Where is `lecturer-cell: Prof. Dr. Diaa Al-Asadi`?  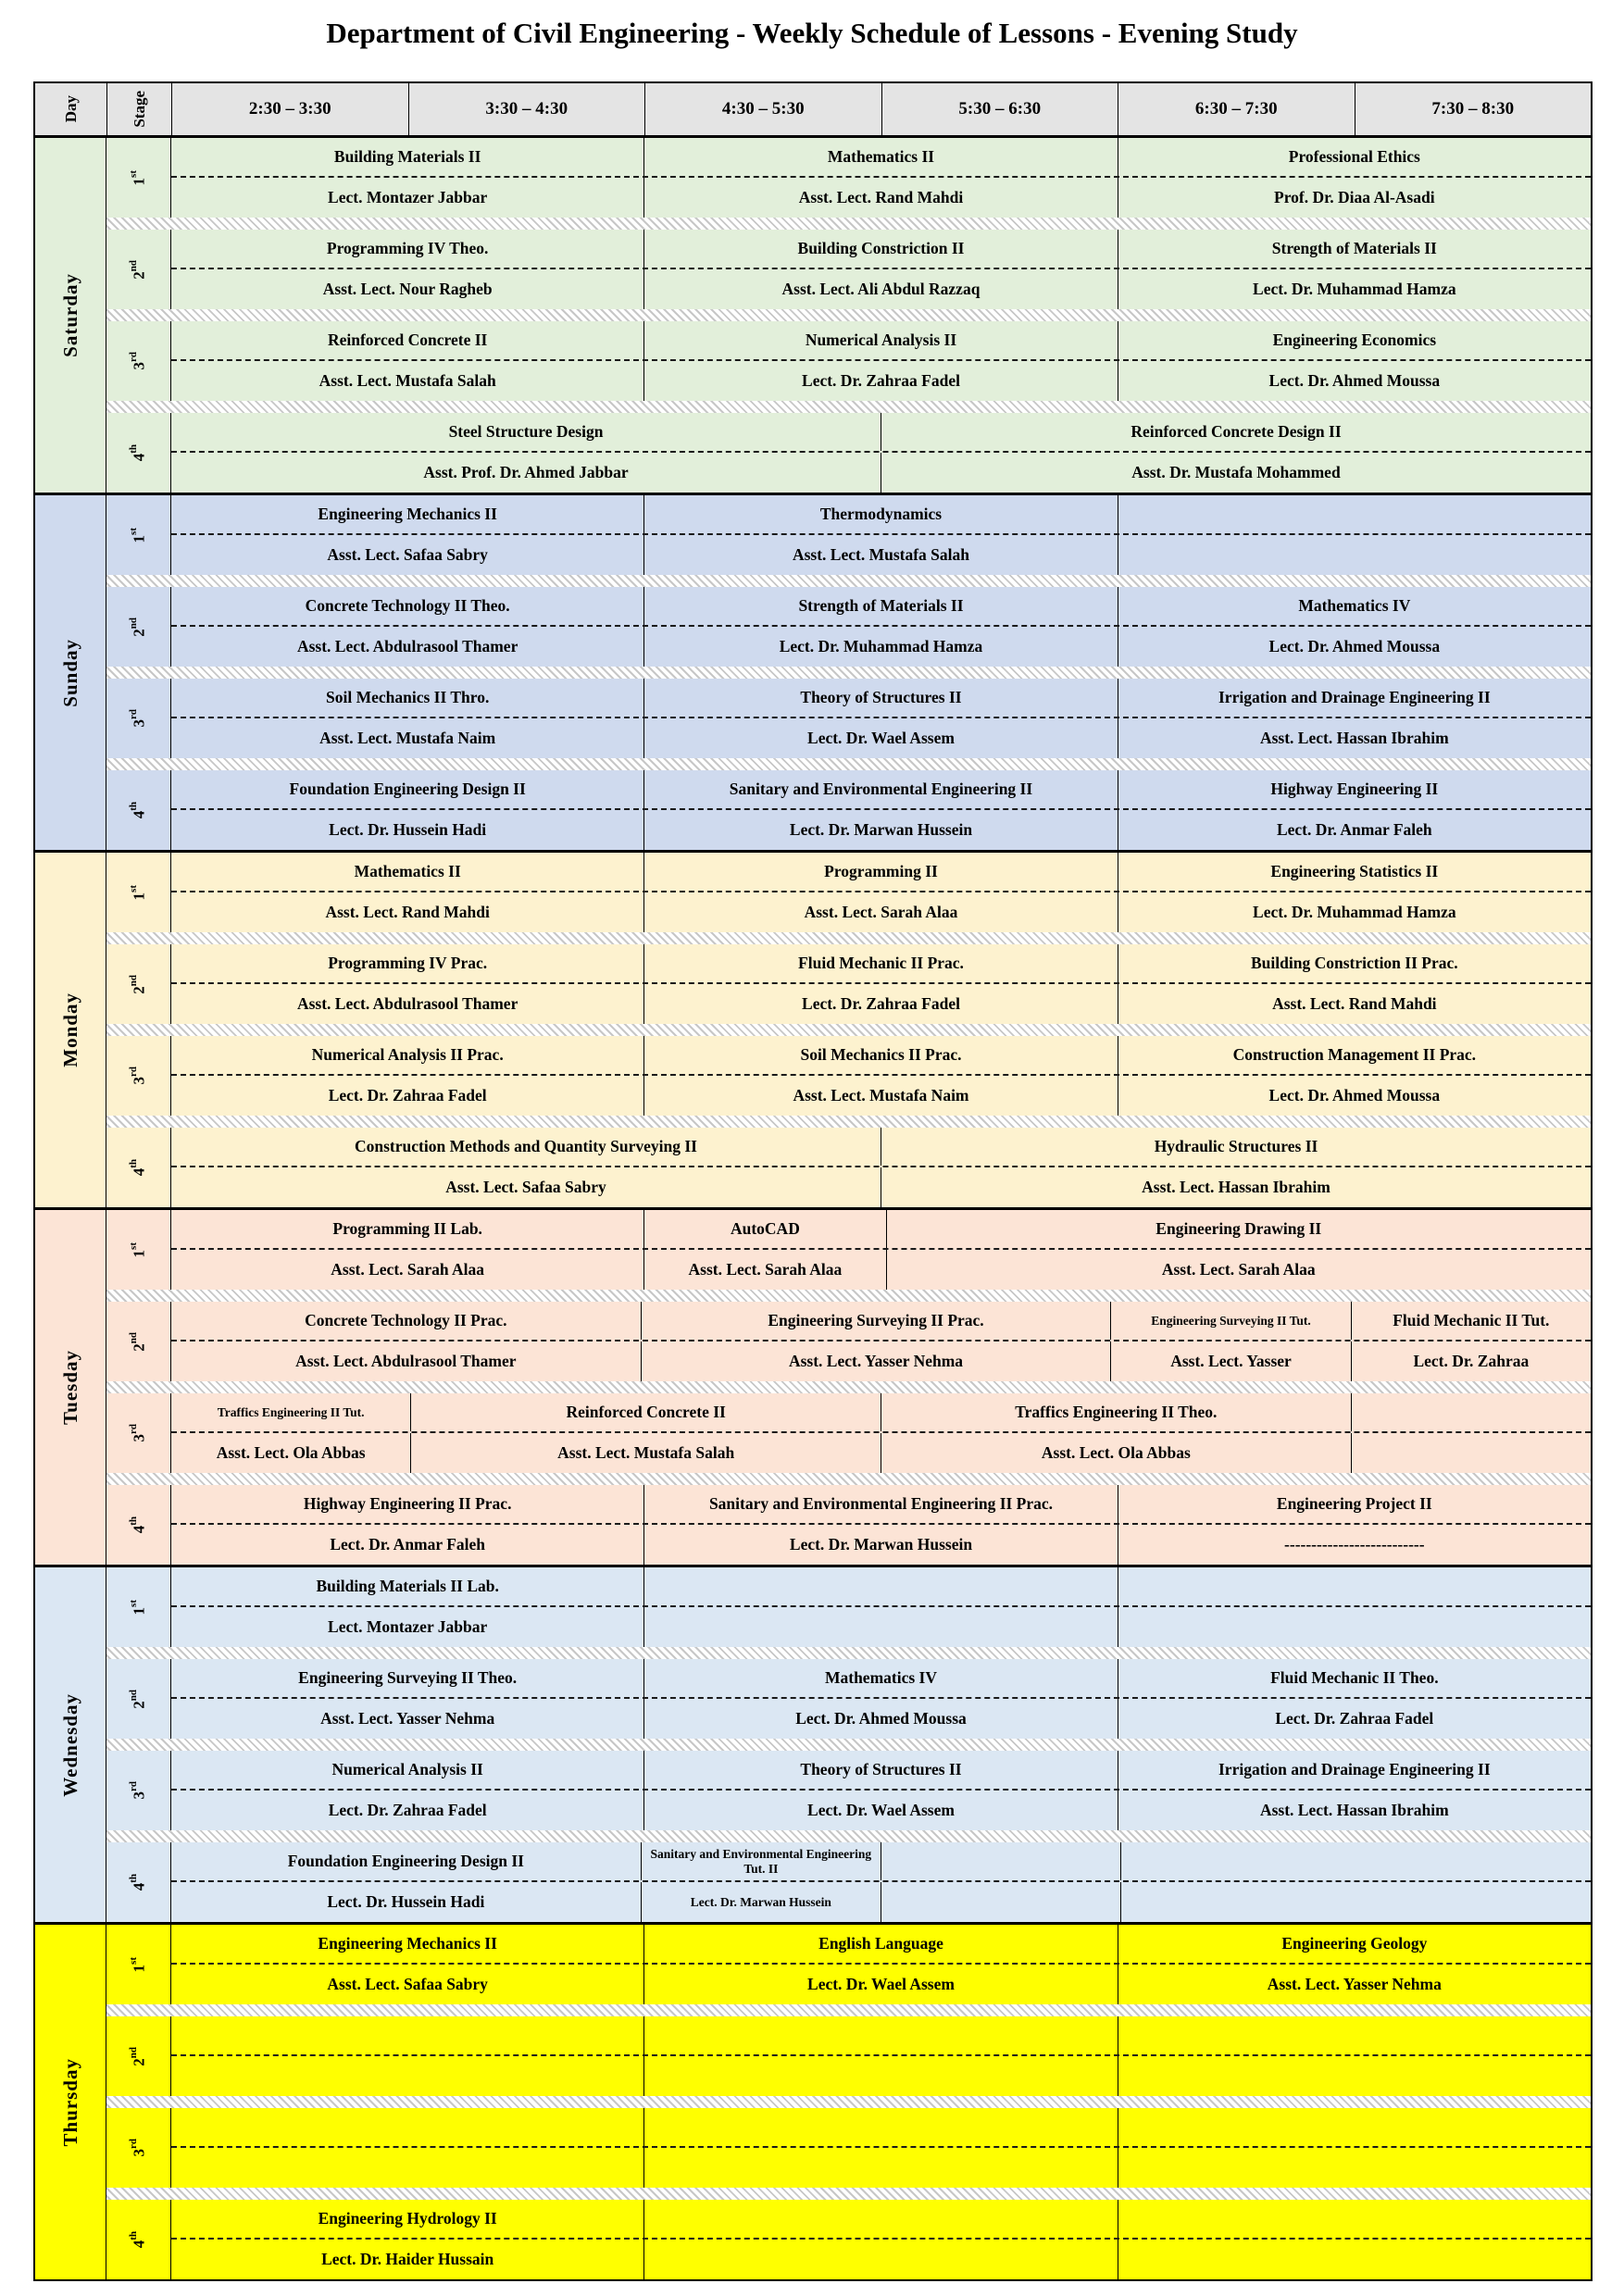
lecturer-cell: Prof. Dr. Diaa Al-Asadi is located at coordinates (1354, 198).